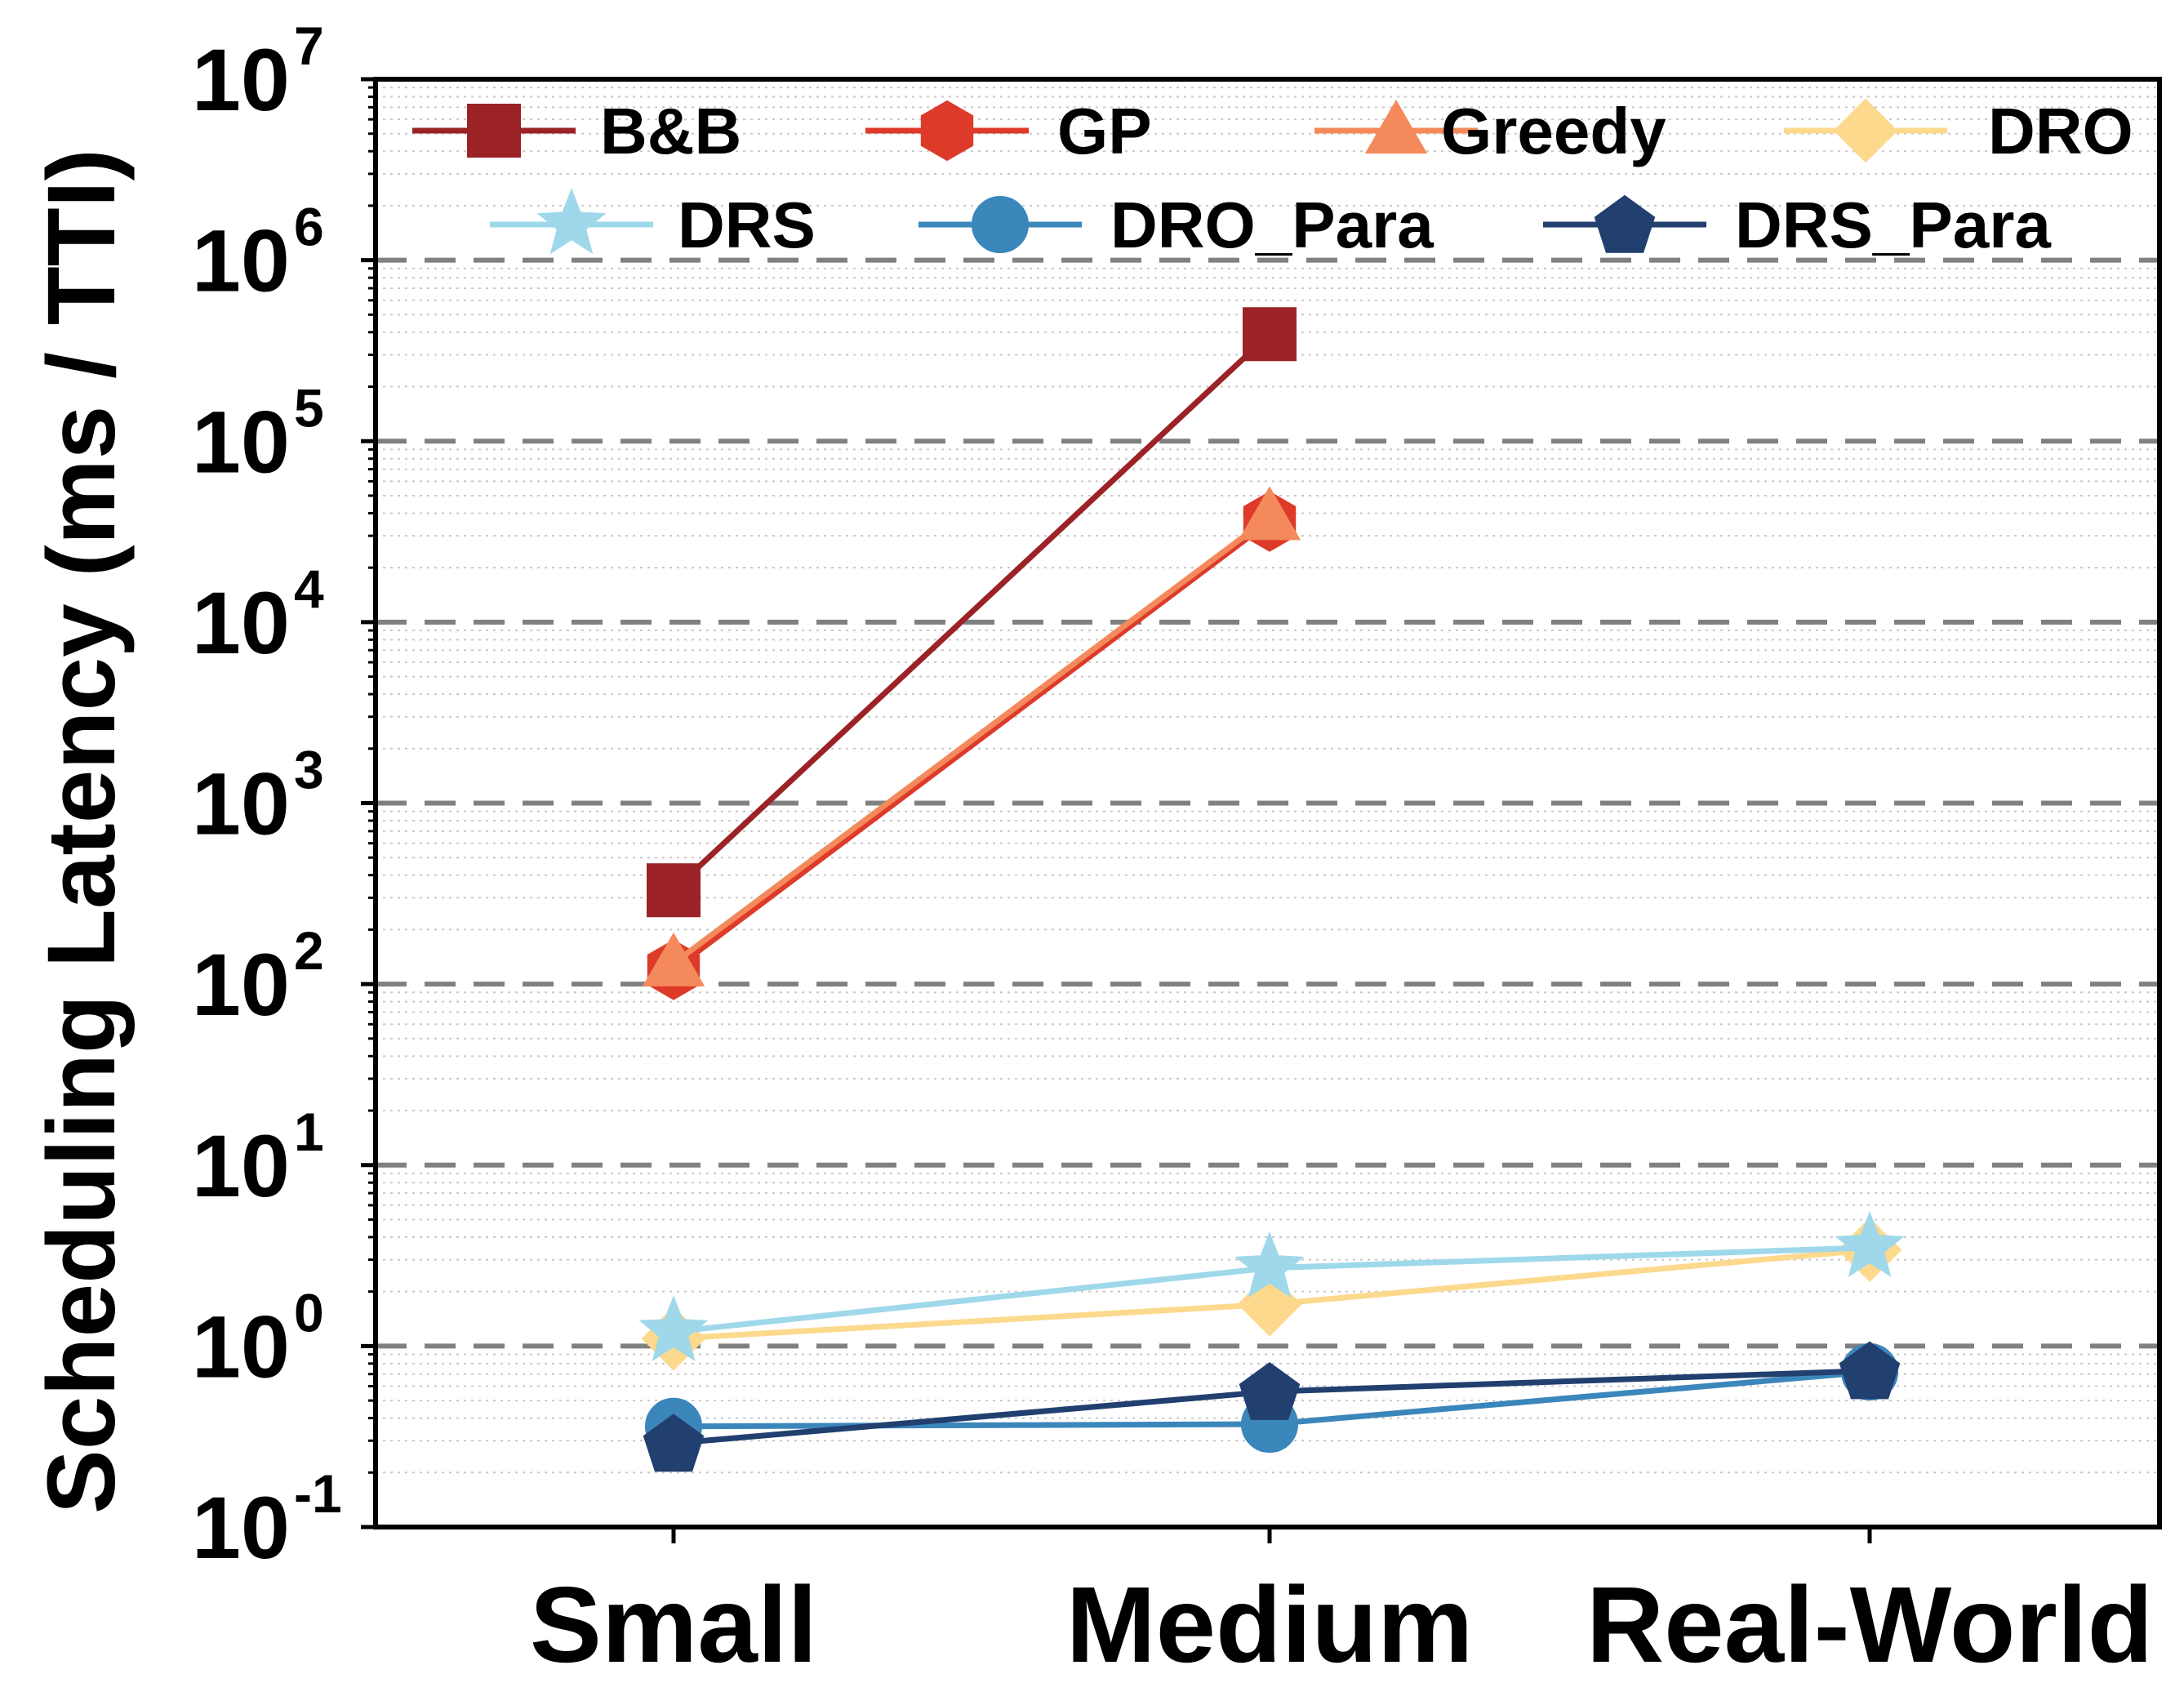 Image resolution: width=2184 pixels, height=1683 pixels. I want to click on y-tick-label: 10 3, so click(258, 796).